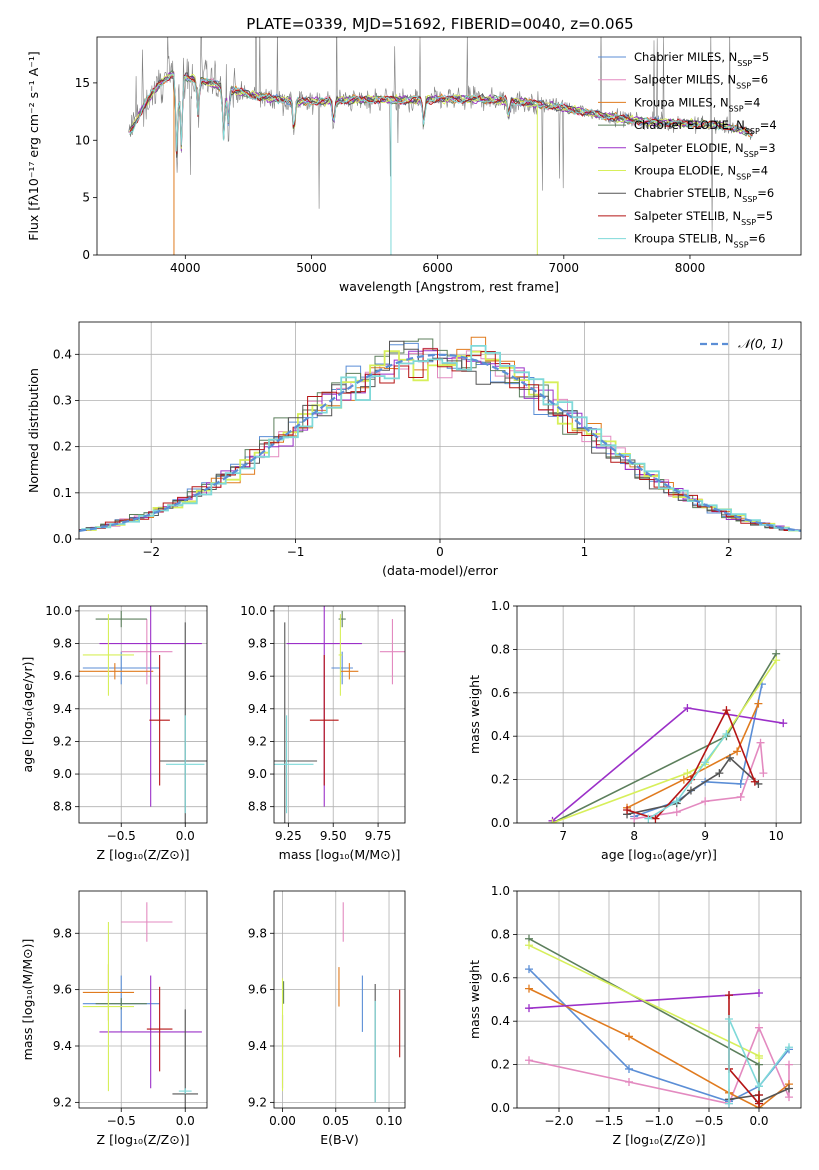 The height and width of the screenshot is (1170, 819). I want to click on y-tick-label: 8.8, so click(62, 807).